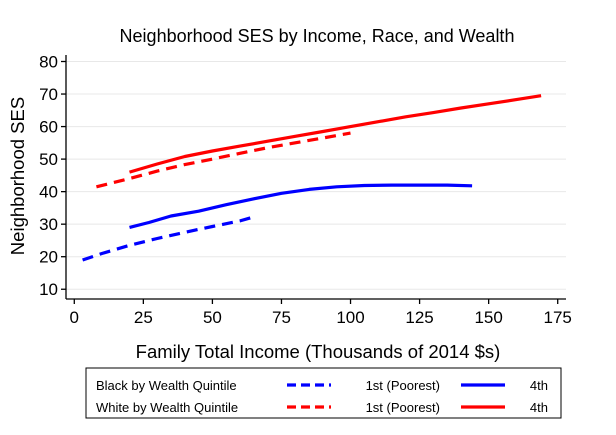 The width and height of the screenshot is (616, 435). I want to click on y-tick-label-30: 30, so click(48, 224).